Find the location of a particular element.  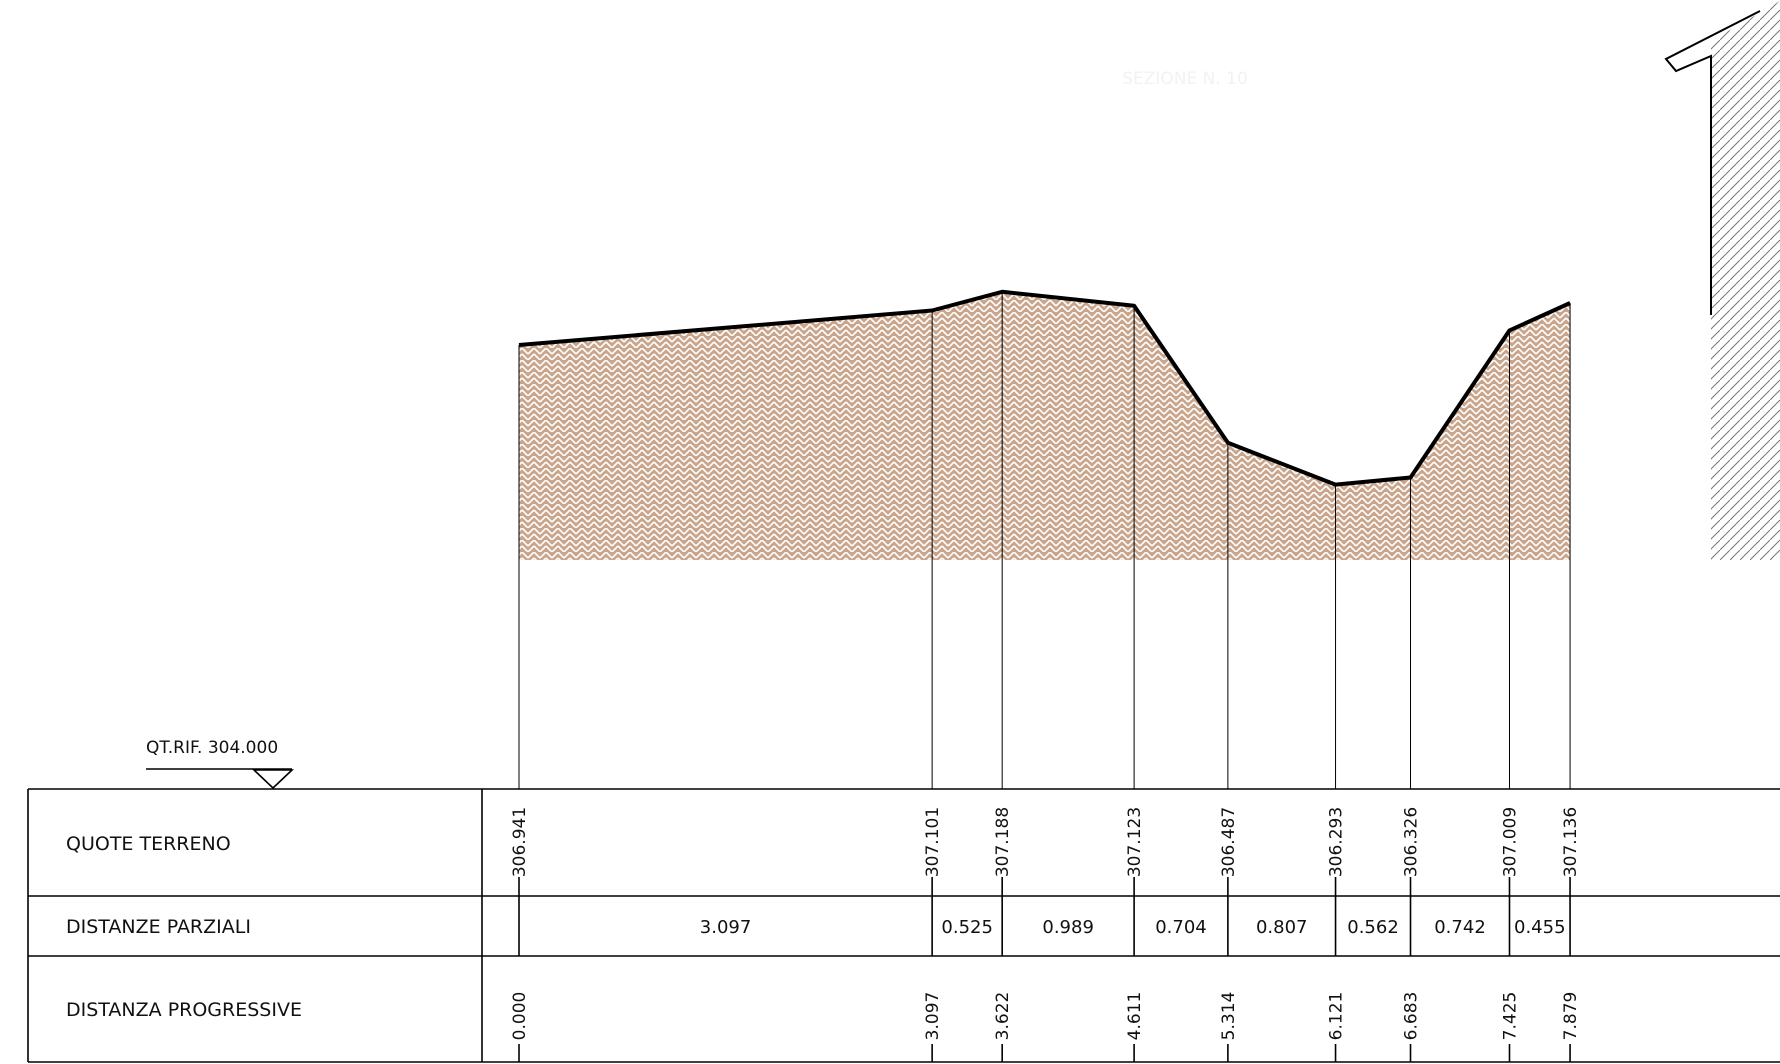

progressive-label: 0.000 is located at coordinates (520, 1016).